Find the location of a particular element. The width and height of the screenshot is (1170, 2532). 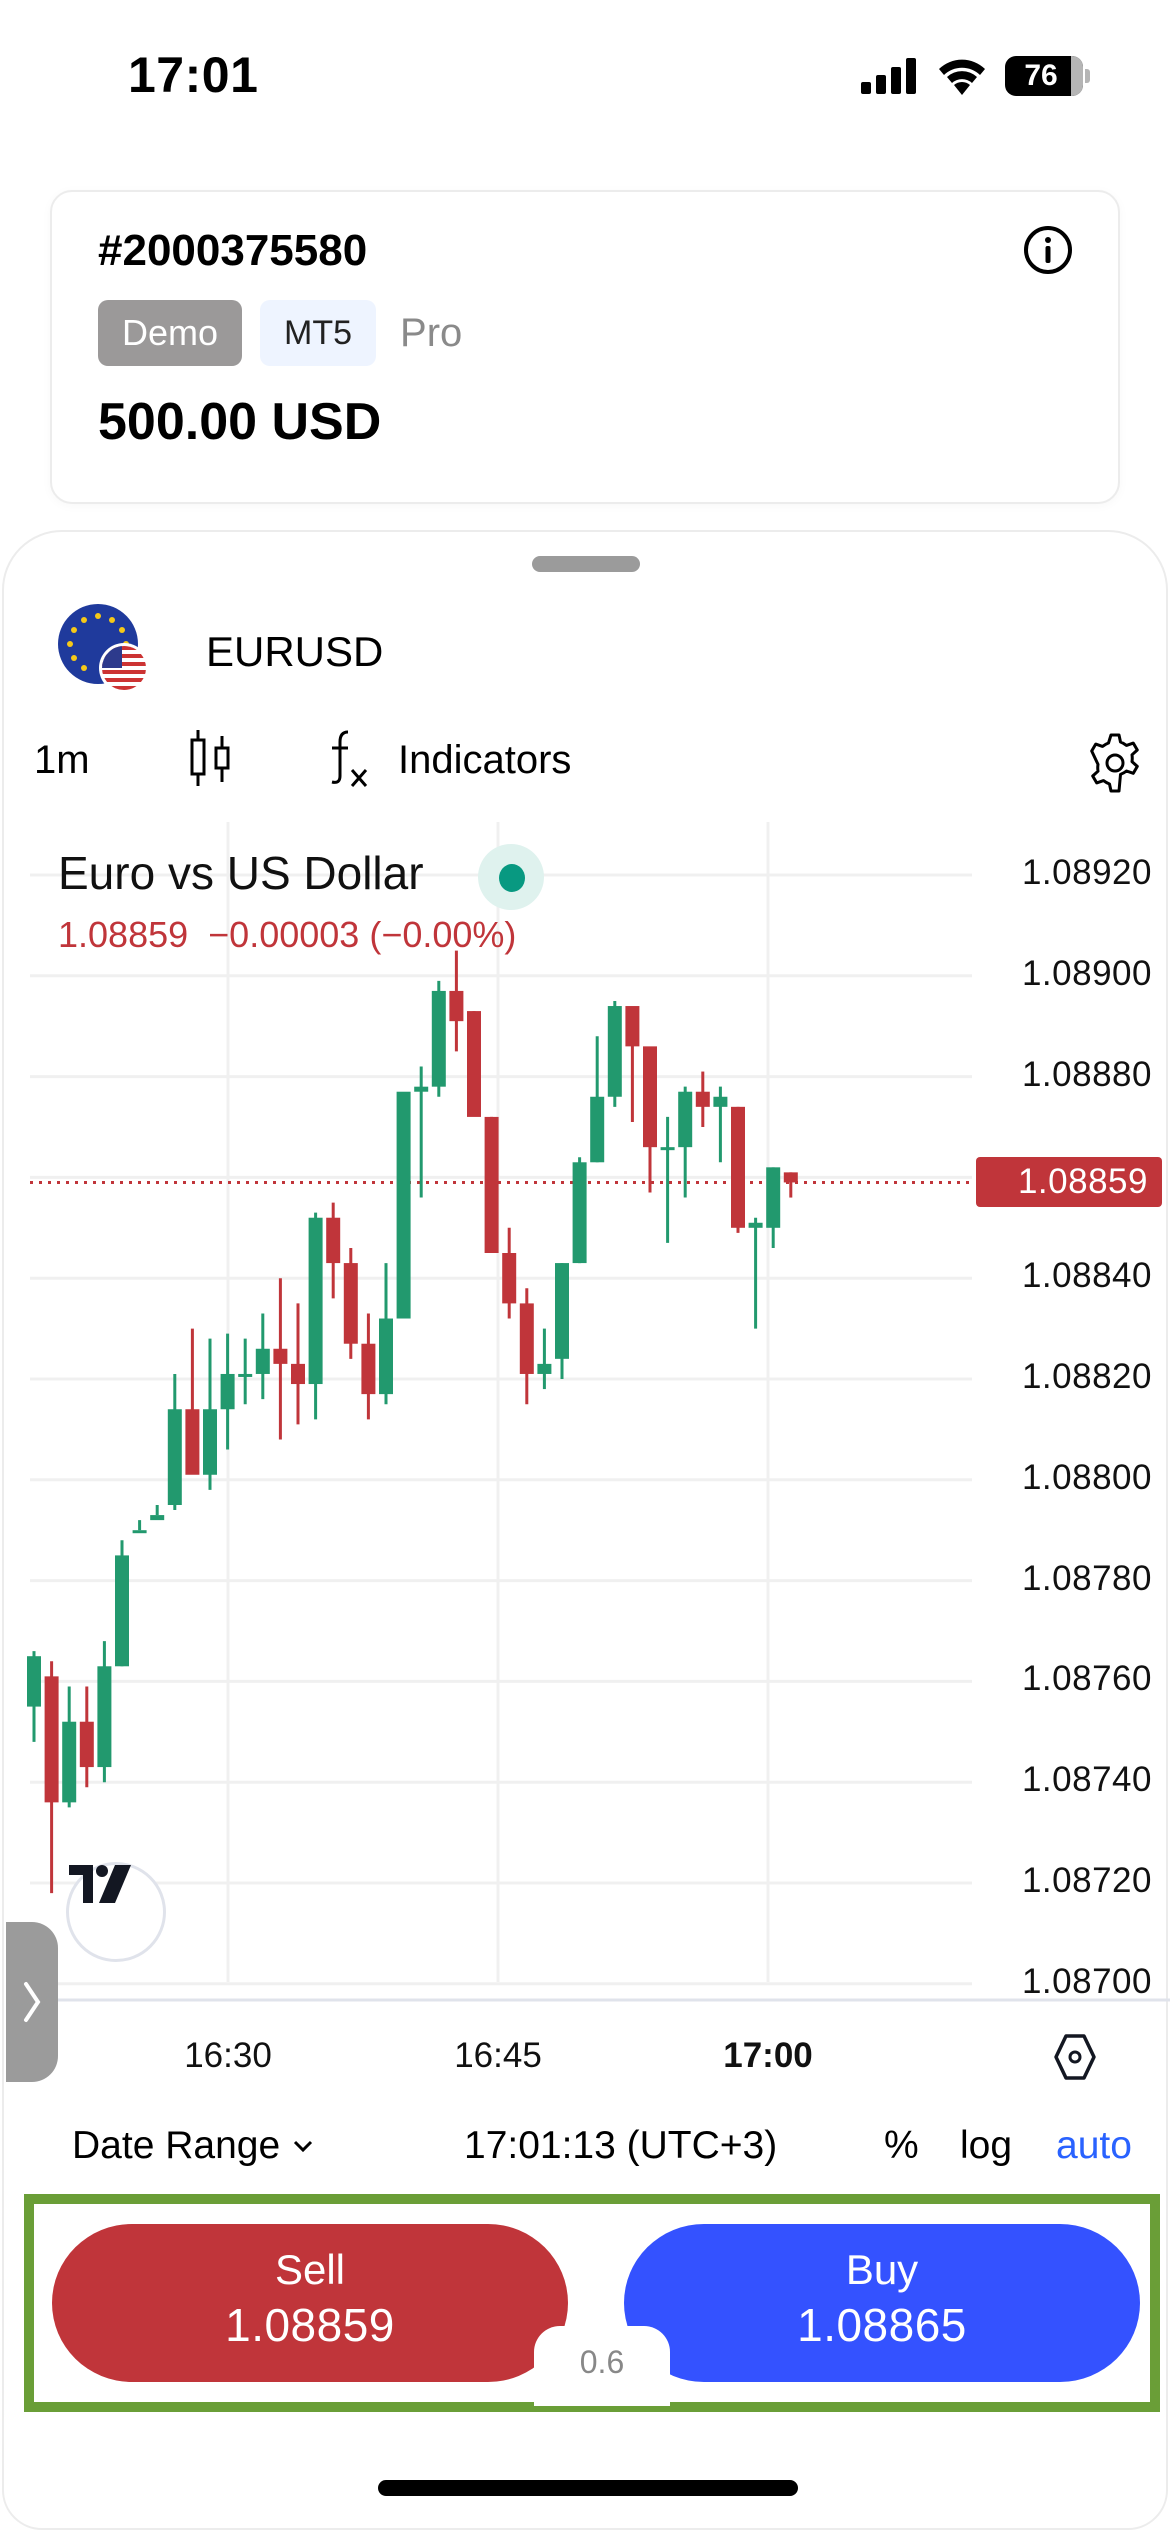

price-axis-label: 1.08700 is located at coordinates (1086, 1981).